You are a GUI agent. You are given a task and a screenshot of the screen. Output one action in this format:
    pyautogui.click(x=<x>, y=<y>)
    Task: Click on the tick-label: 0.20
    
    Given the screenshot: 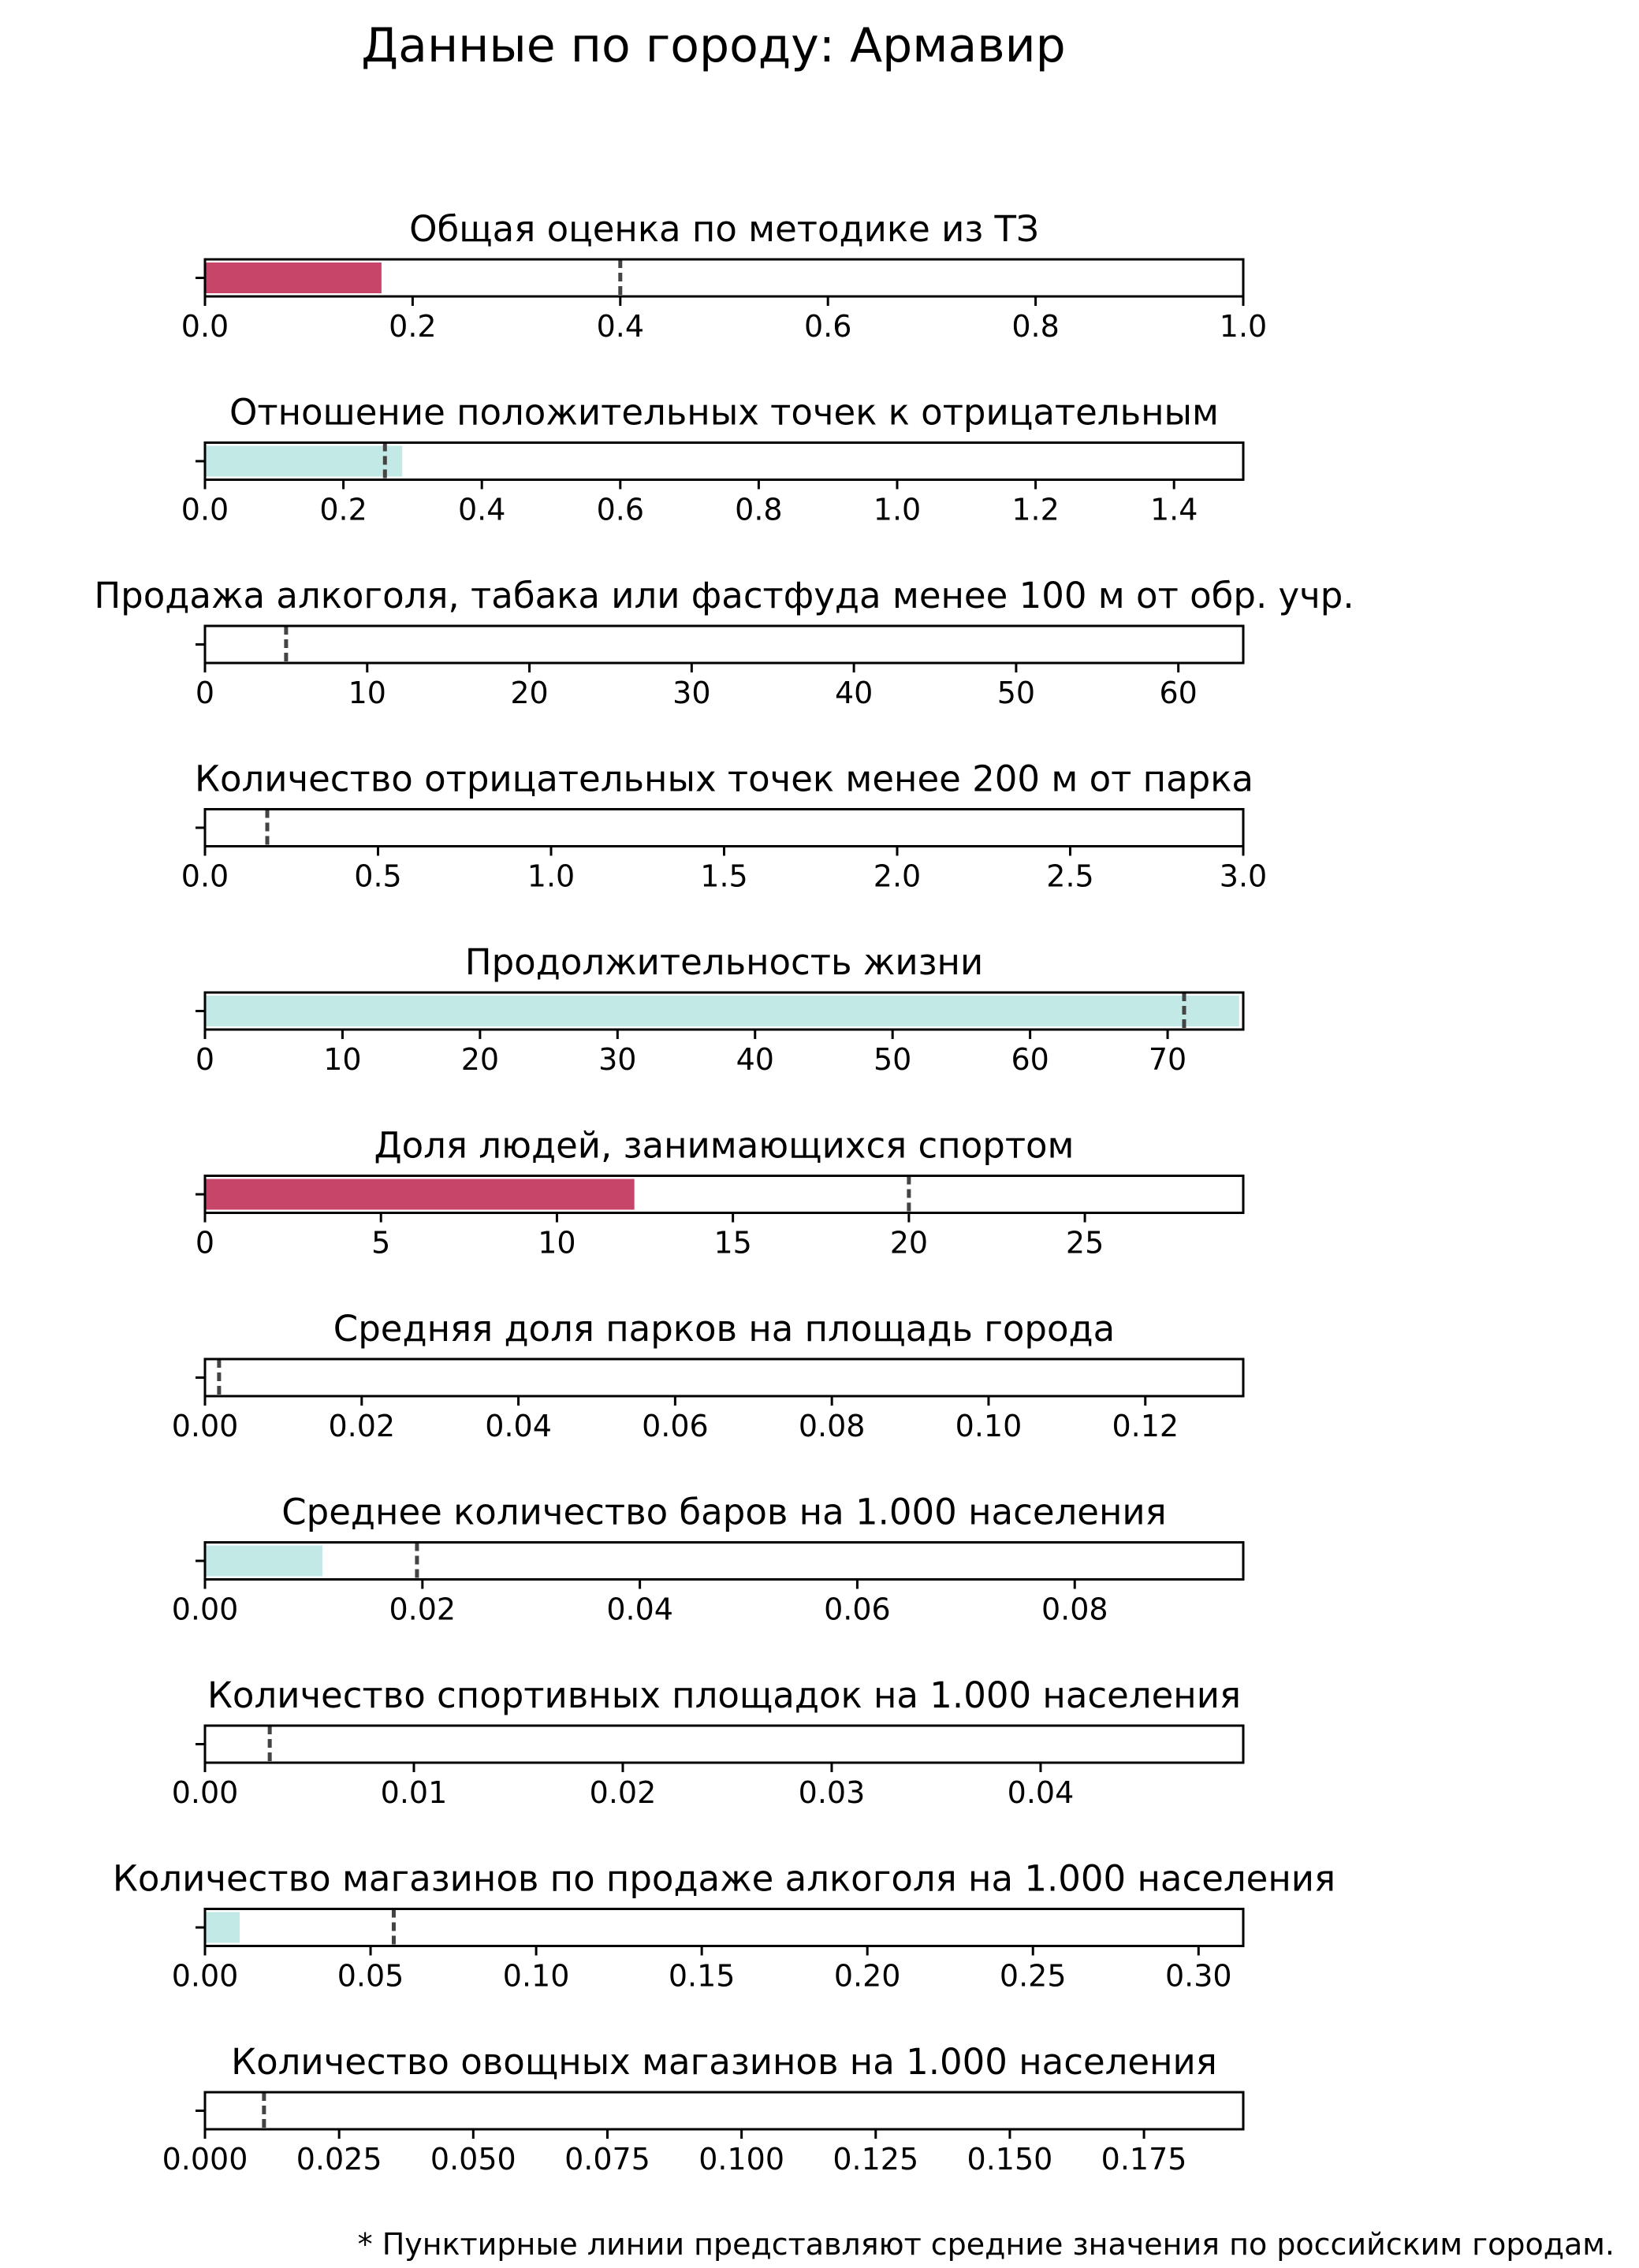 What is the action you would take?
    pyautogui.click(x=868, y=1977)
    